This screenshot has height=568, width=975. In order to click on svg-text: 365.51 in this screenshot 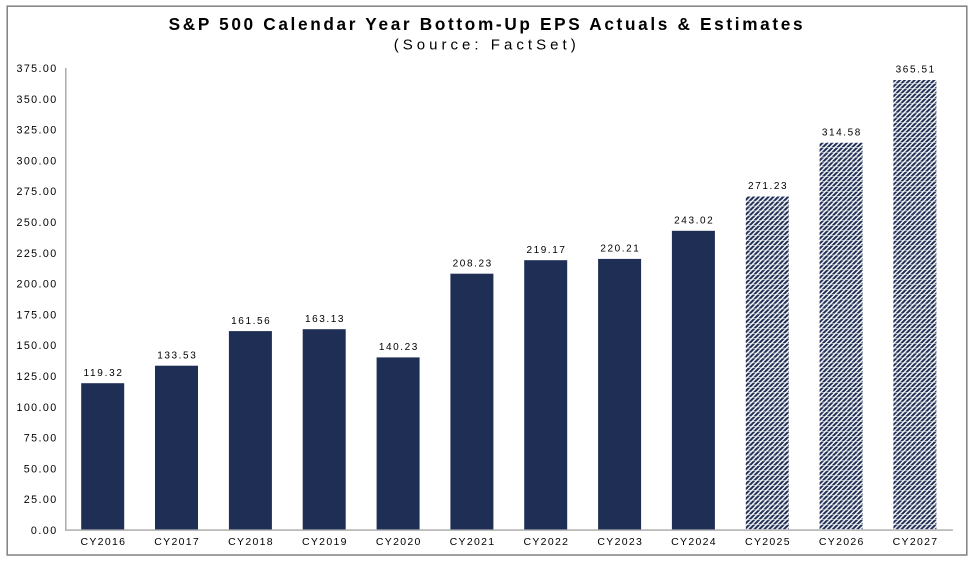, I will do `click(915, 70)`.